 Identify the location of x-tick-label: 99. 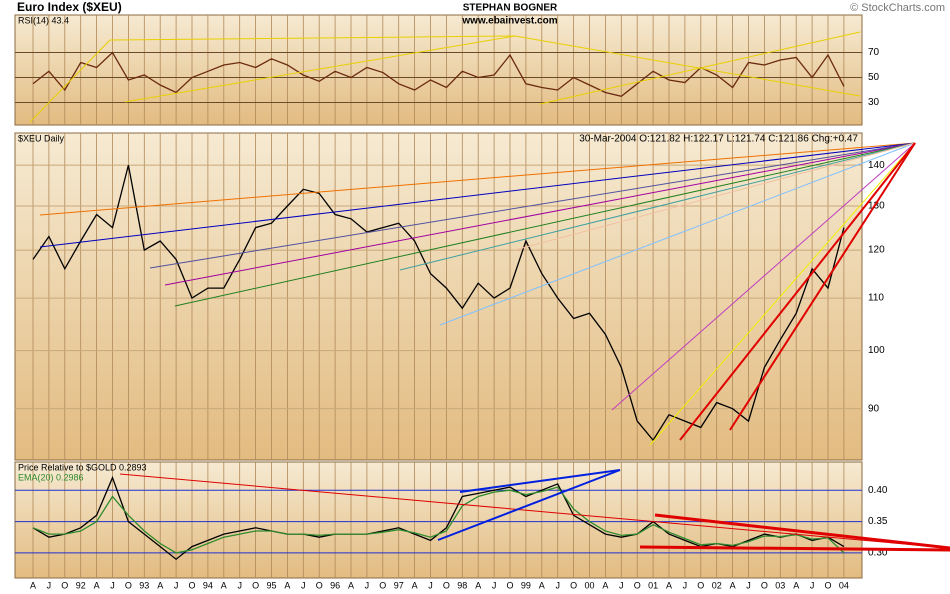
(526, 585).